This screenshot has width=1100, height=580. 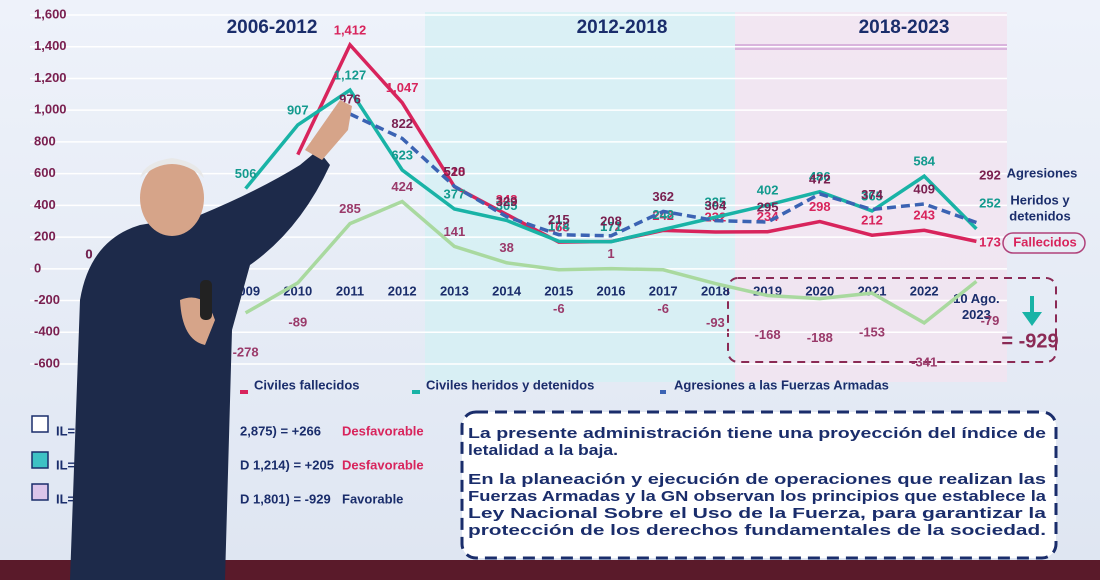 What do you see at coordinates (559, 227) in the screenshot?
I see `data-label: 168` at bounding box center [559, 227].